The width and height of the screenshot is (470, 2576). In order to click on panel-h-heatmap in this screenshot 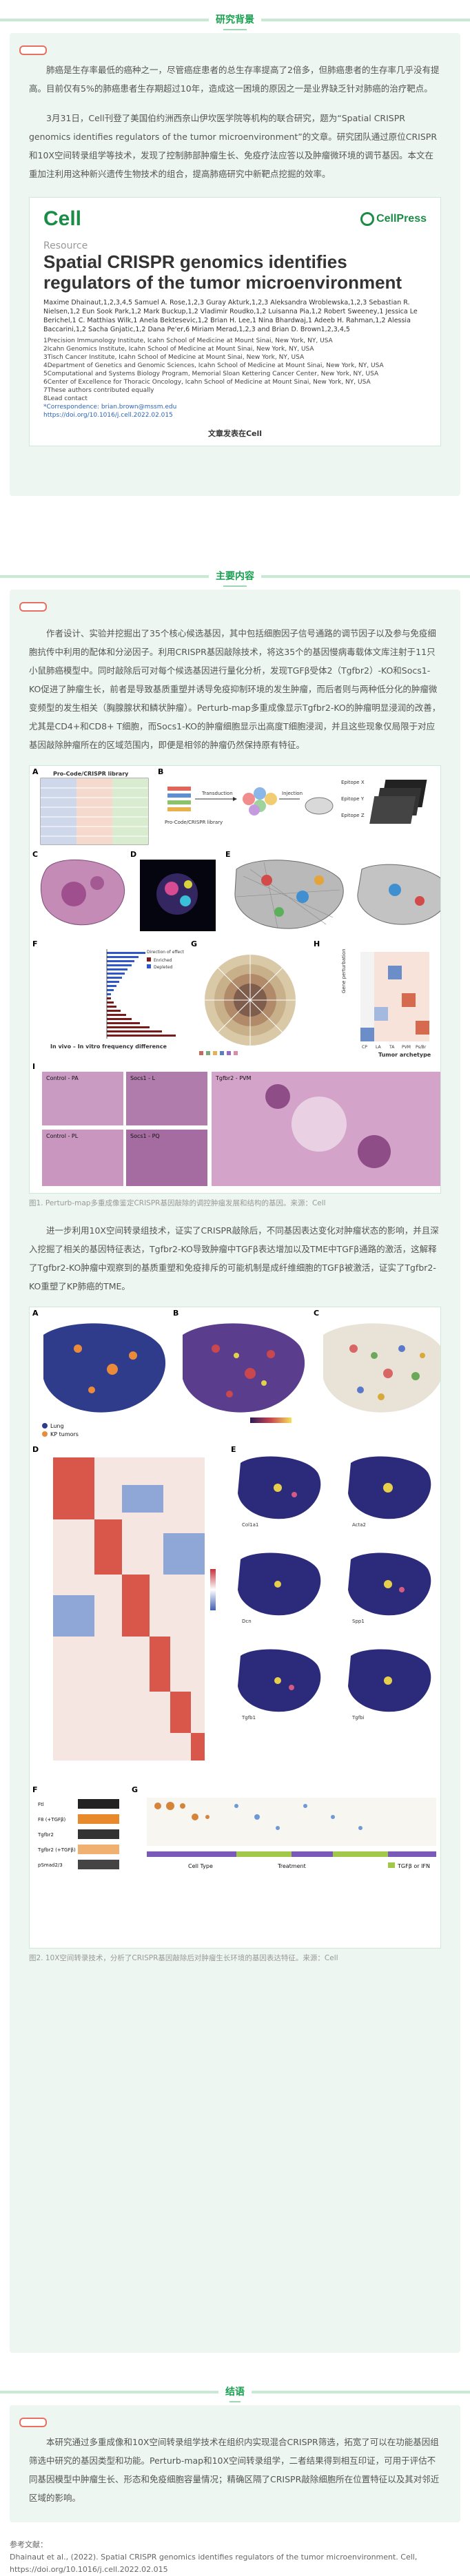, I will do `click(394, 996)`.